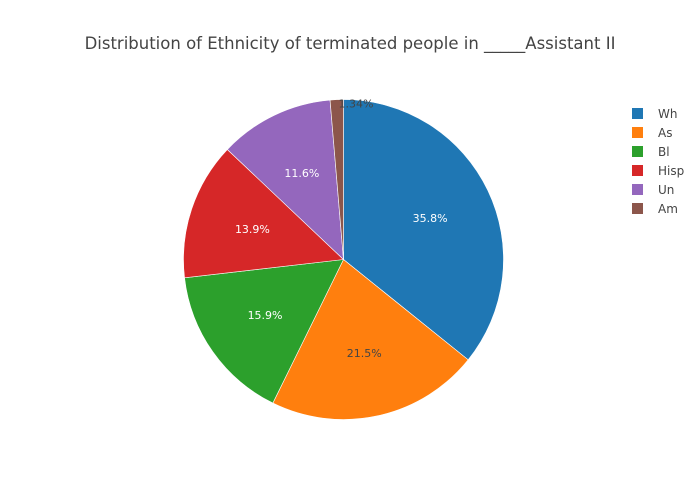 The width and height of the screenshot is (700, 500). What do you see at coordinates (336, 179) in the screenshot?
I see `pie-slice-am` at bounding box center [336, 179].